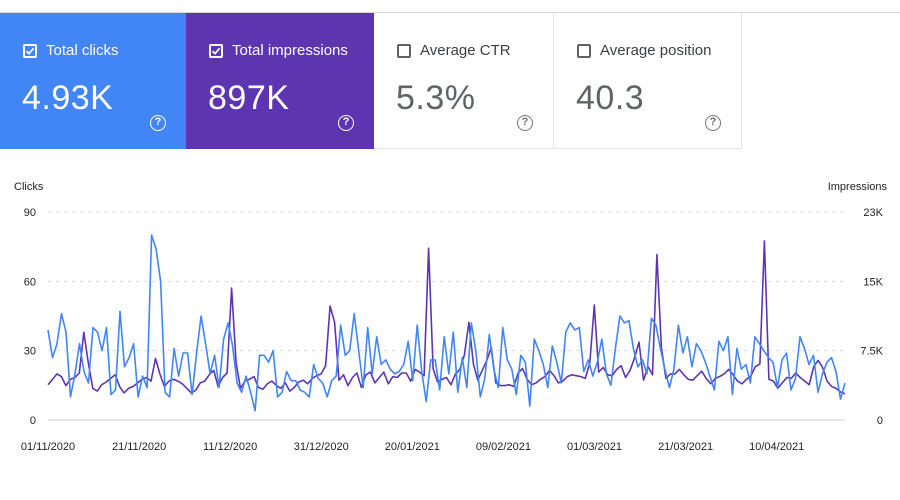 The width and height of the screenshot is (900, 500). What do you see at coordinates (594, 447) in the screenshot?
I see `x-tick-label: 01/03/2021` at bounding box center [594, 447].